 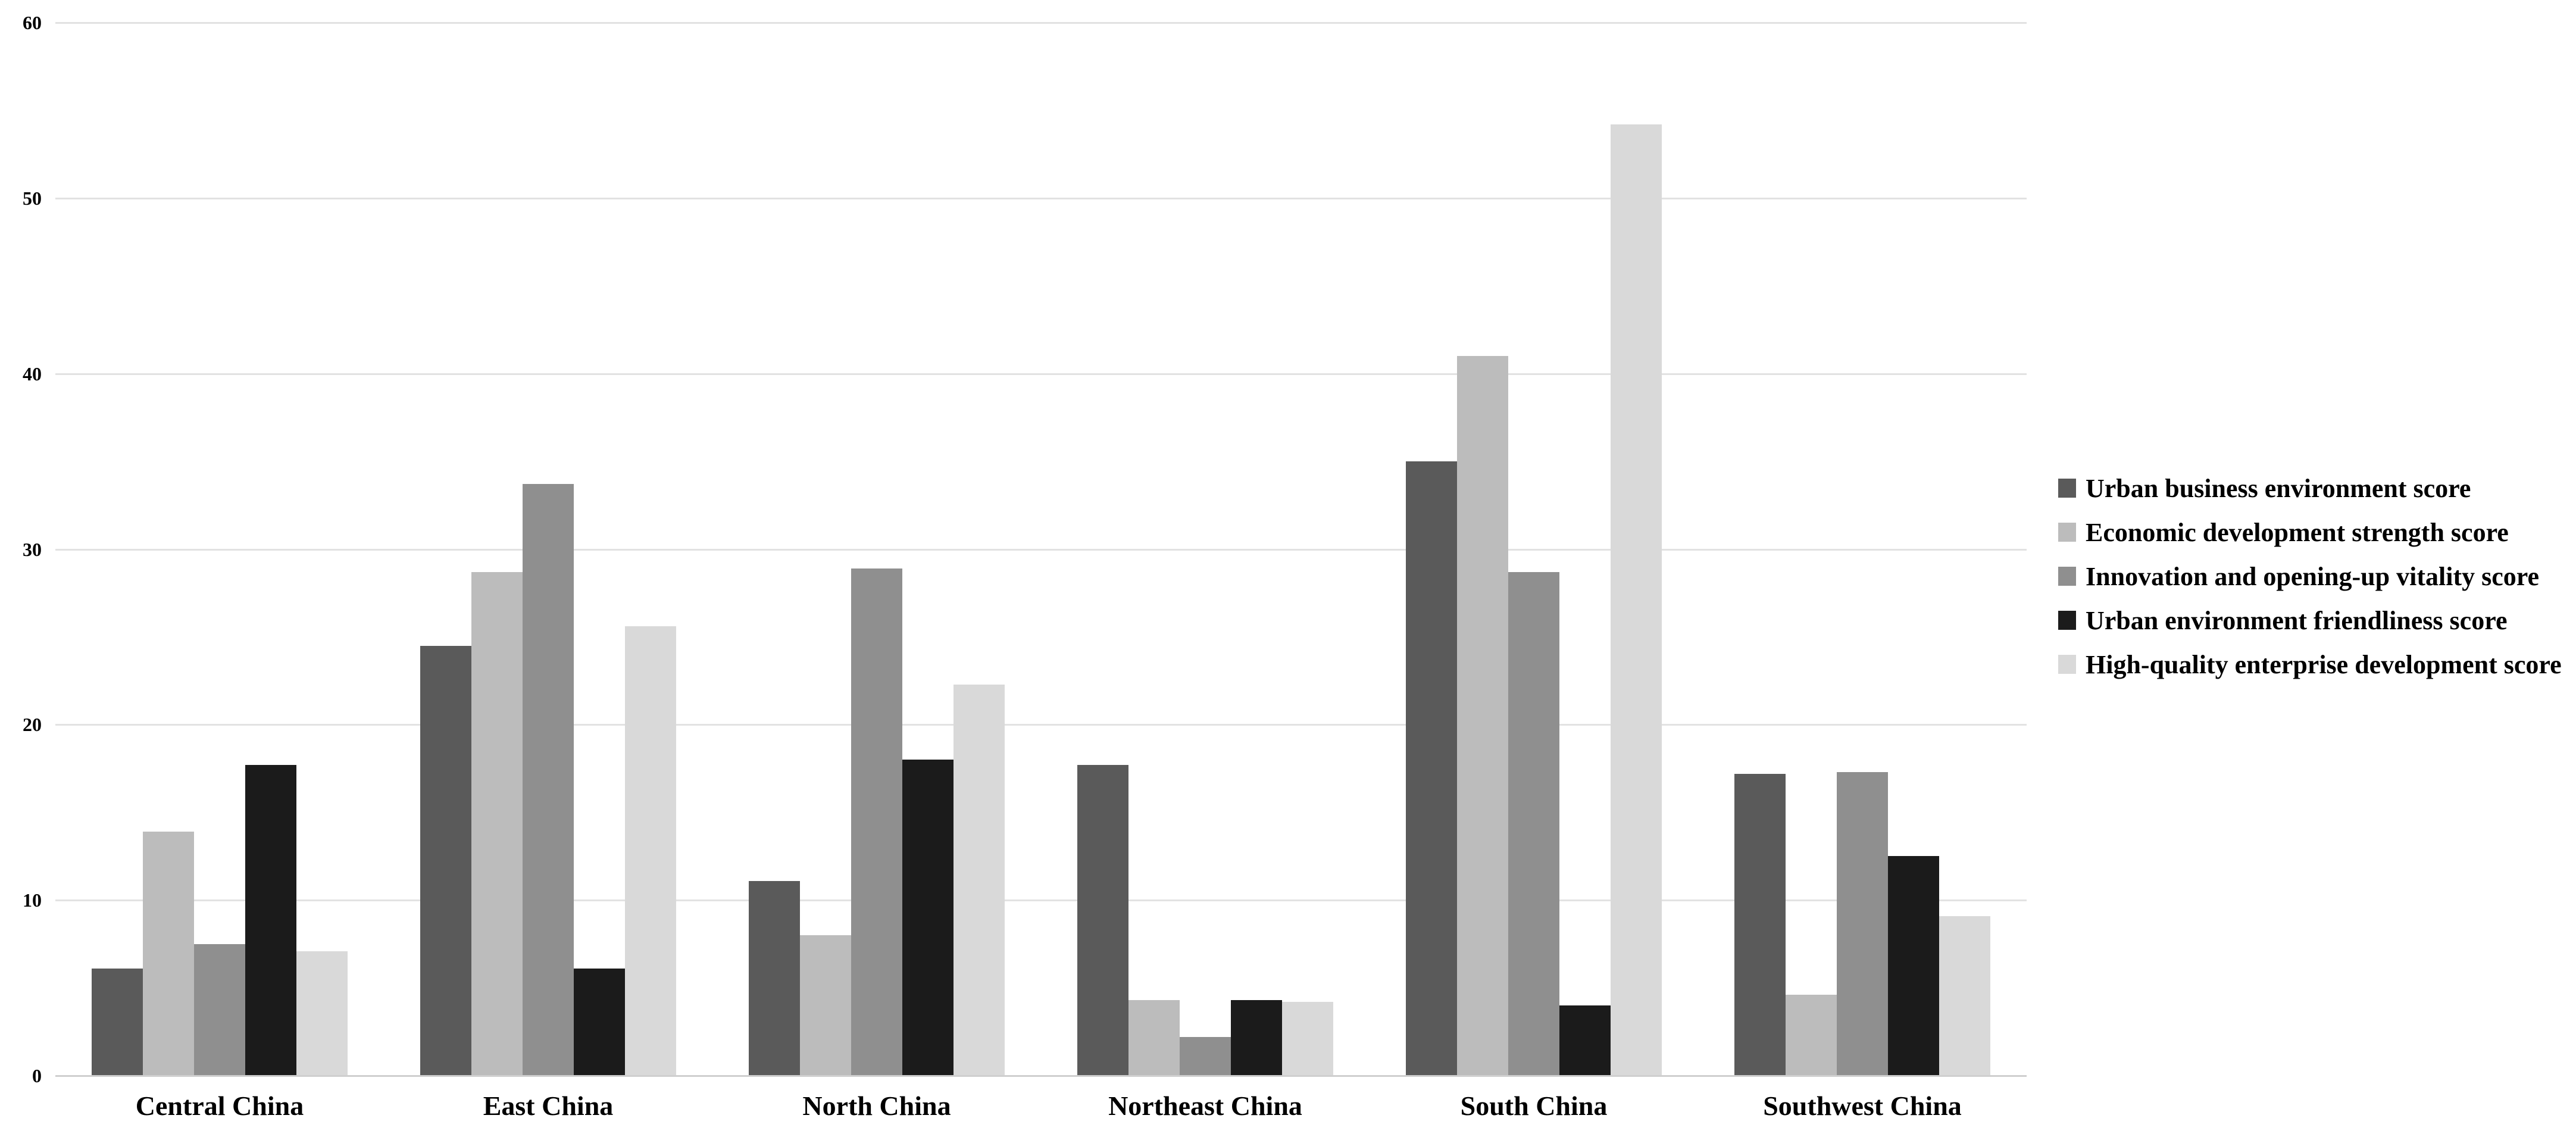 I want to click on x-axis-category-label: Central China, so click(x=219, y=1106).